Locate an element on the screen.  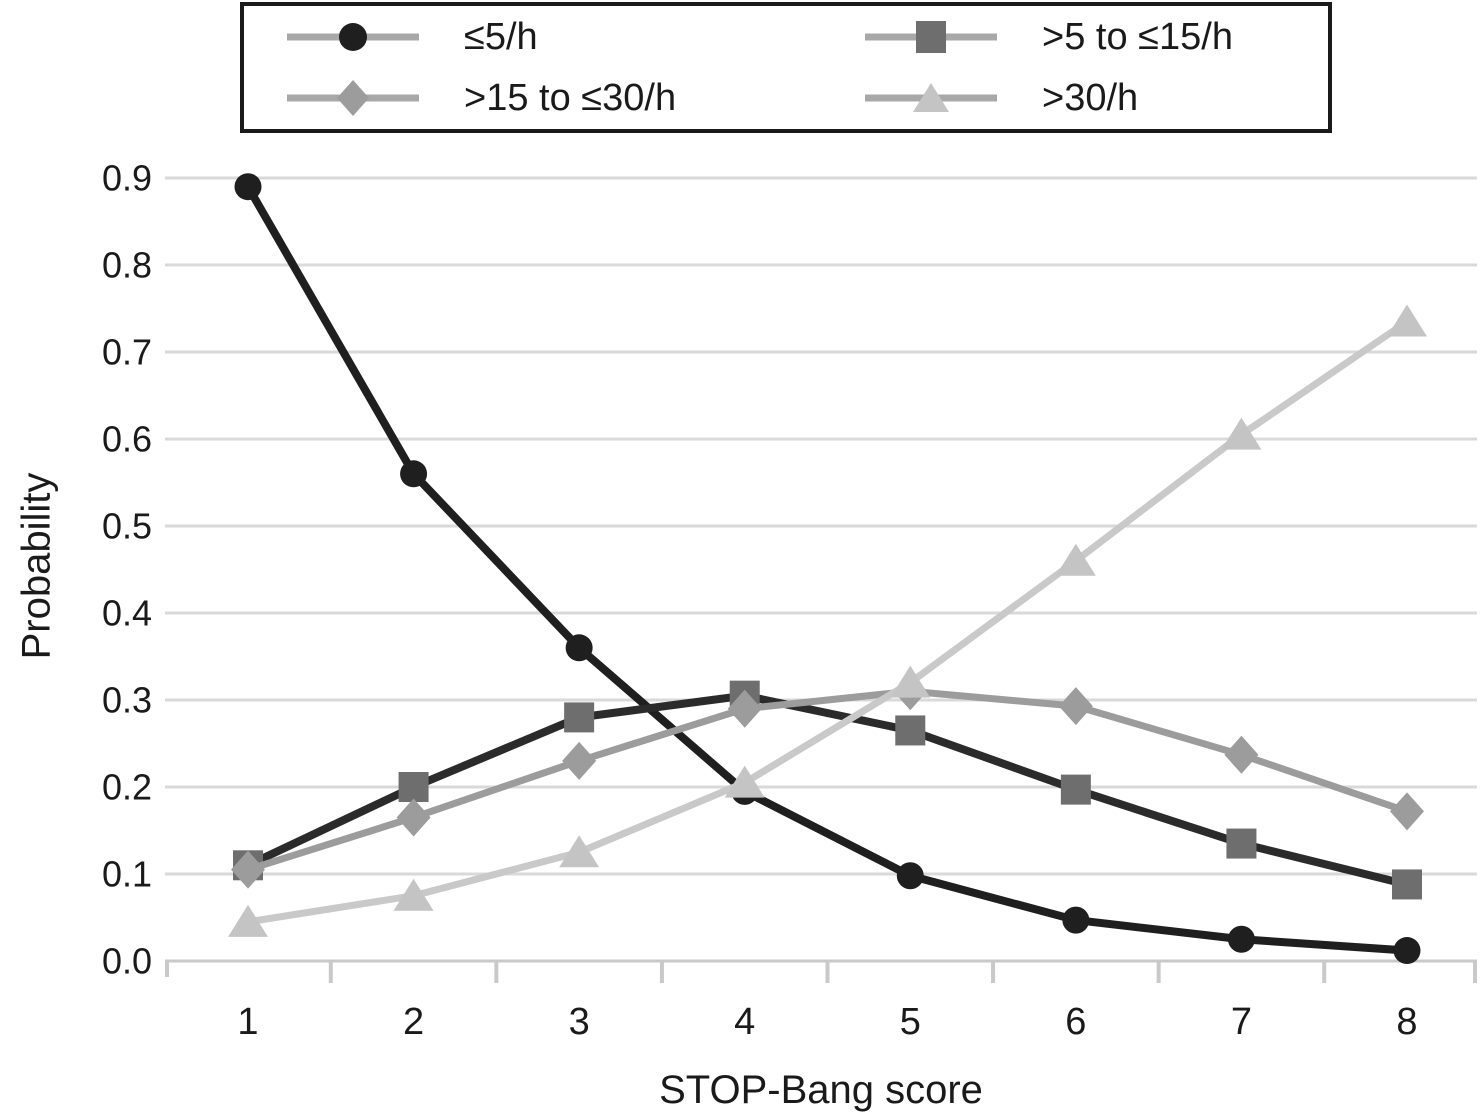
legend-circle-icon is located at coordinates (353, 37).